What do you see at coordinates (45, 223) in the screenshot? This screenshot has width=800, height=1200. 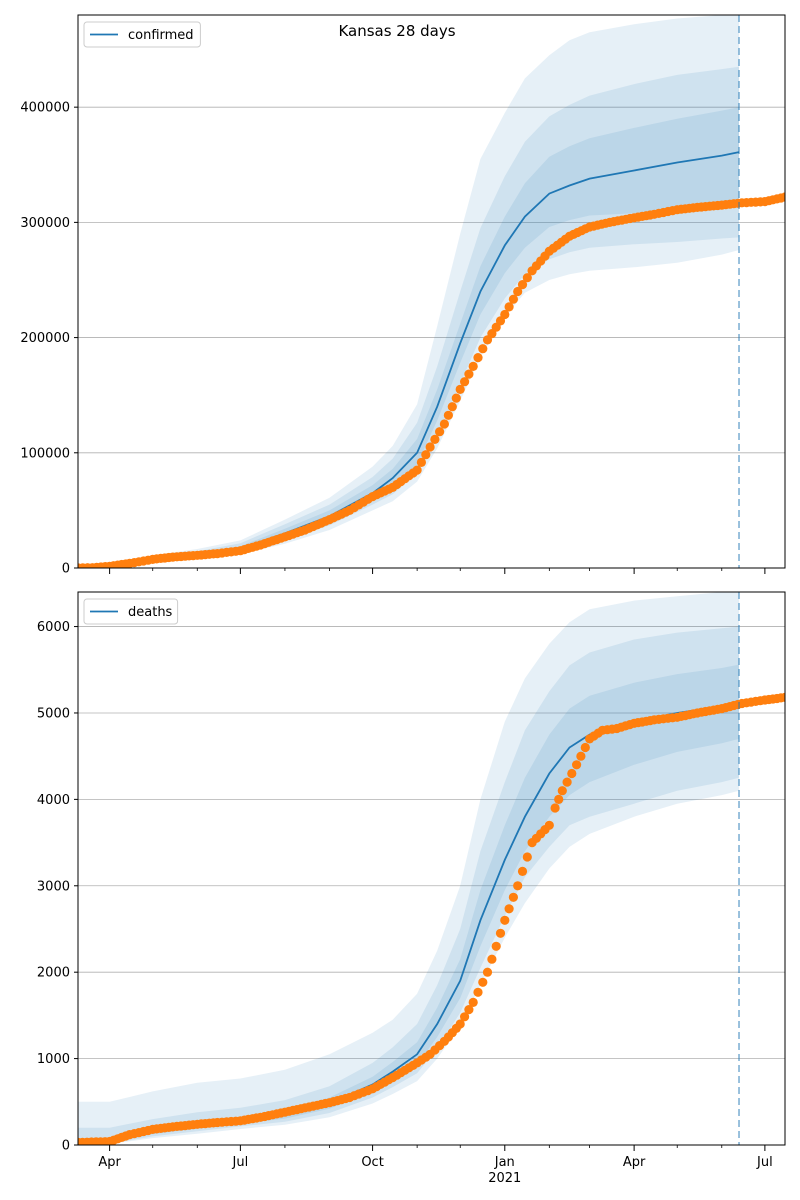 I see `confirmed-ytick-label: 300000` at bounding box center [45, 223].